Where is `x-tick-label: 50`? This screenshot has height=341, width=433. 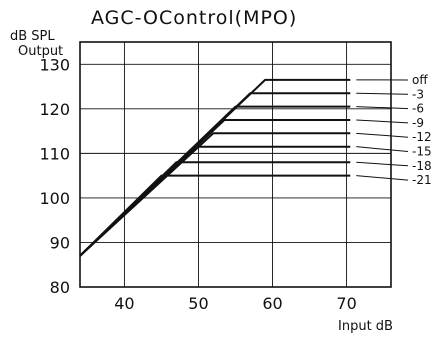
x-tick-label: 50 is located at coordinates (198, 303).